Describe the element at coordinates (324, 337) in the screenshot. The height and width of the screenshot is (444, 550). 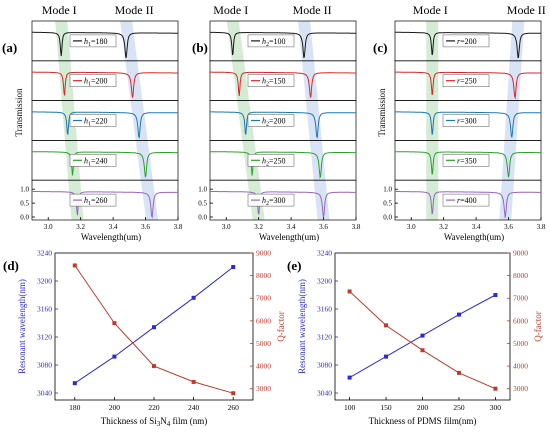
I see `y-tick-label: 3120` at that location.